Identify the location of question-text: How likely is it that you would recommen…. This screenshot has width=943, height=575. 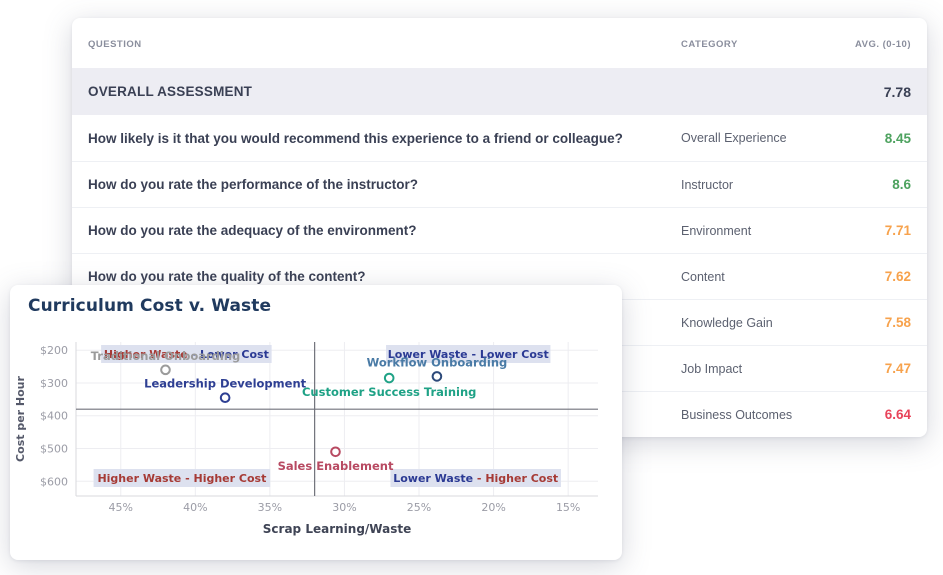
(355, 138).